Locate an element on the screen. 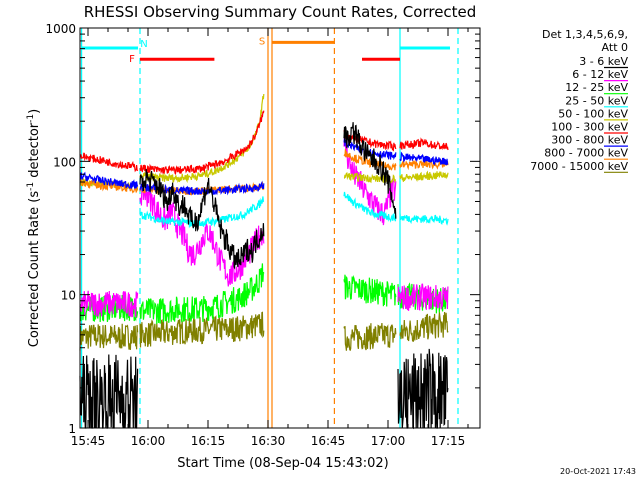 This screenshot has height=480, width=640. legend-entry-label: 12 - 25 keV is located at coordinates (596, 87).